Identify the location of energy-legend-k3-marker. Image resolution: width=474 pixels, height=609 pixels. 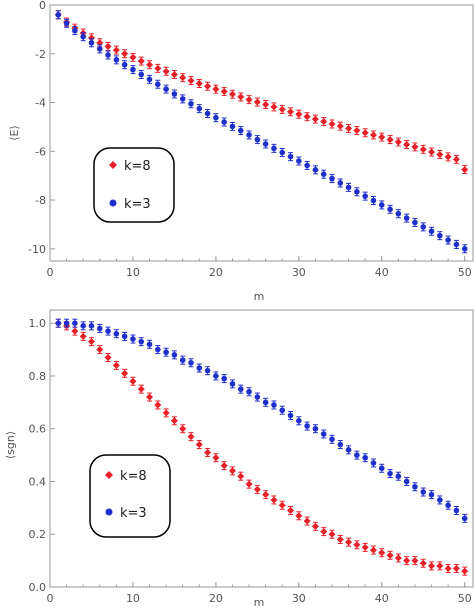
(113, 203).